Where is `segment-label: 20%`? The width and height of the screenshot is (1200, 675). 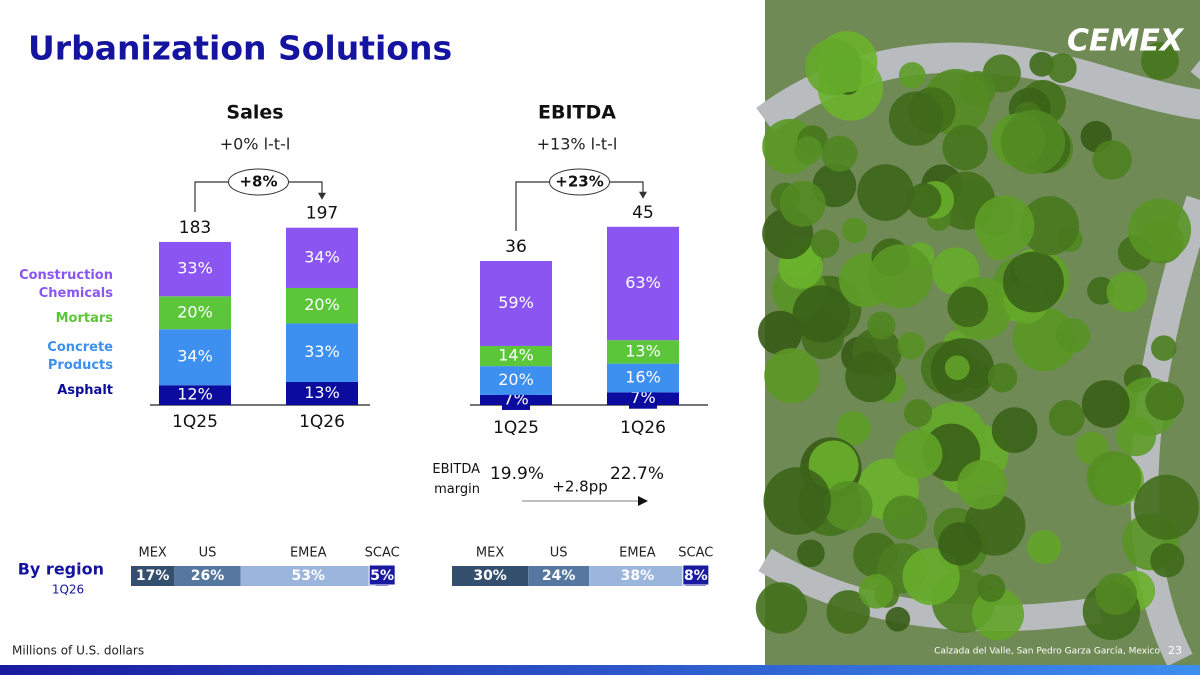 segment-label: 20% is located at coordinates (516, 379).